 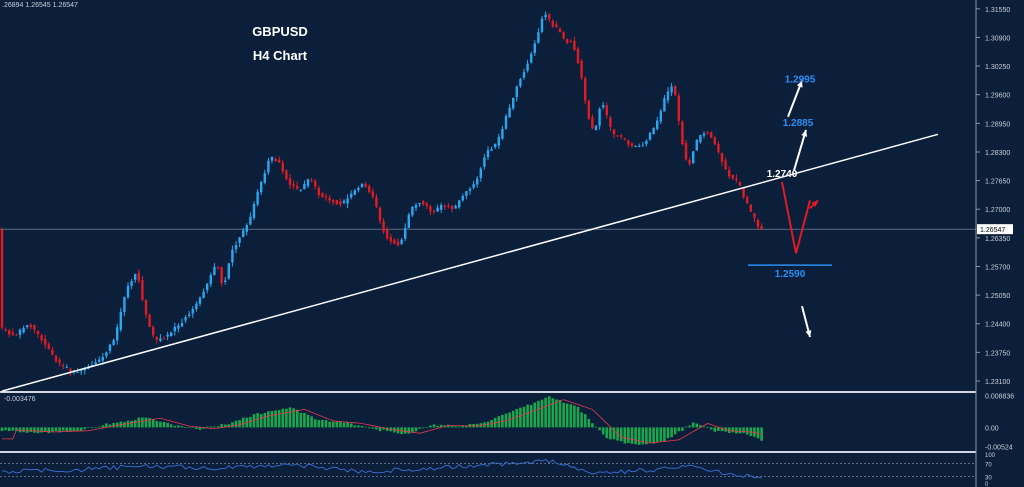 I want to click on support-label: 1.2590, so click(x=790, y=274).